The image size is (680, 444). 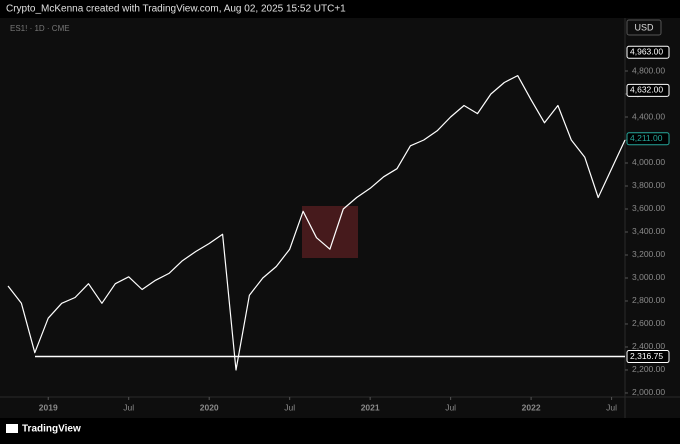 I want to click on y-tick-label: 2,200.00, so click(x=648, y=369).